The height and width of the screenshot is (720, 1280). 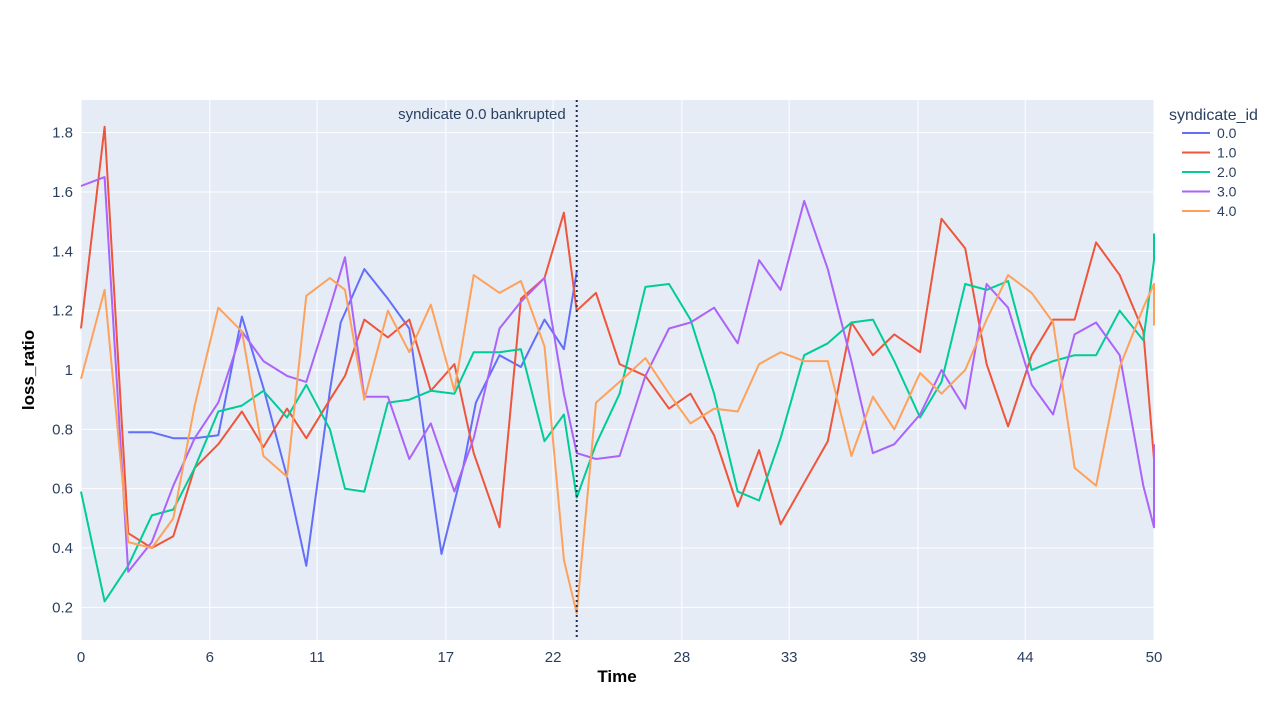 I want to click on y-tick-label: 1.8, so click(x=62, y=133).